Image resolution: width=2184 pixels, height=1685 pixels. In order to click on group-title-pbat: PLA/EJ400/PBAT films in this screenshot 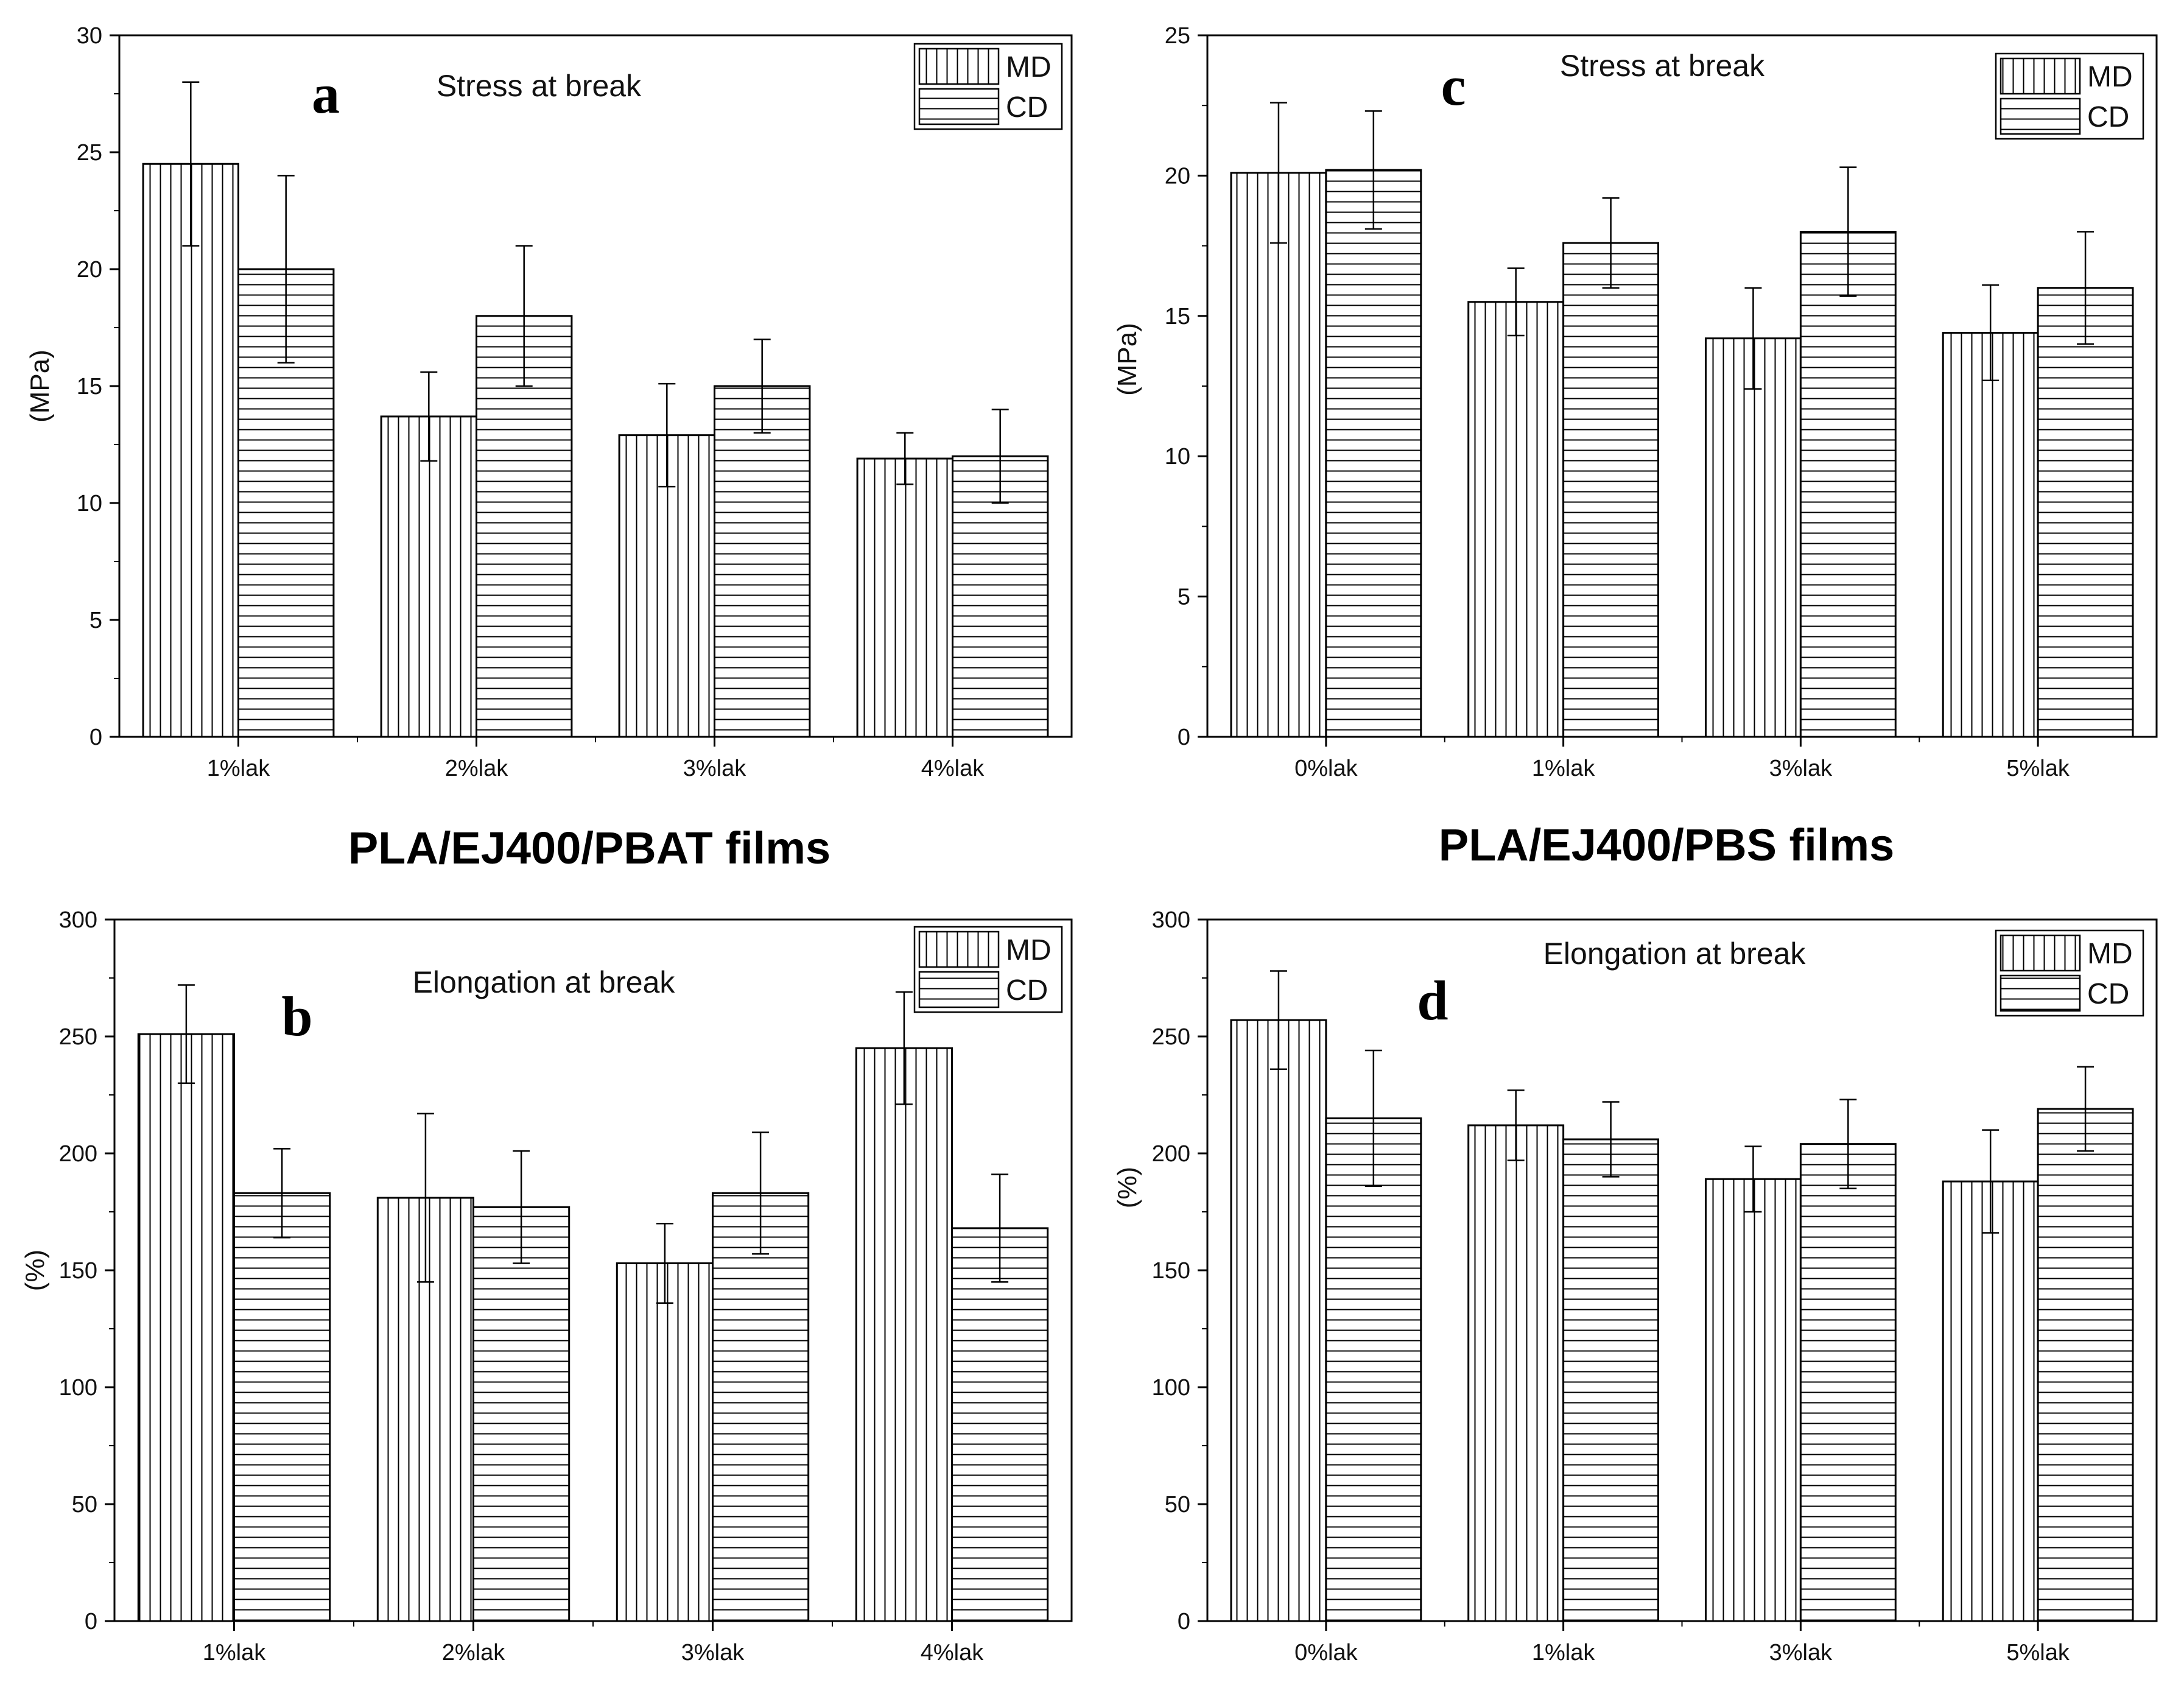, I will do `click(589, 848)`.